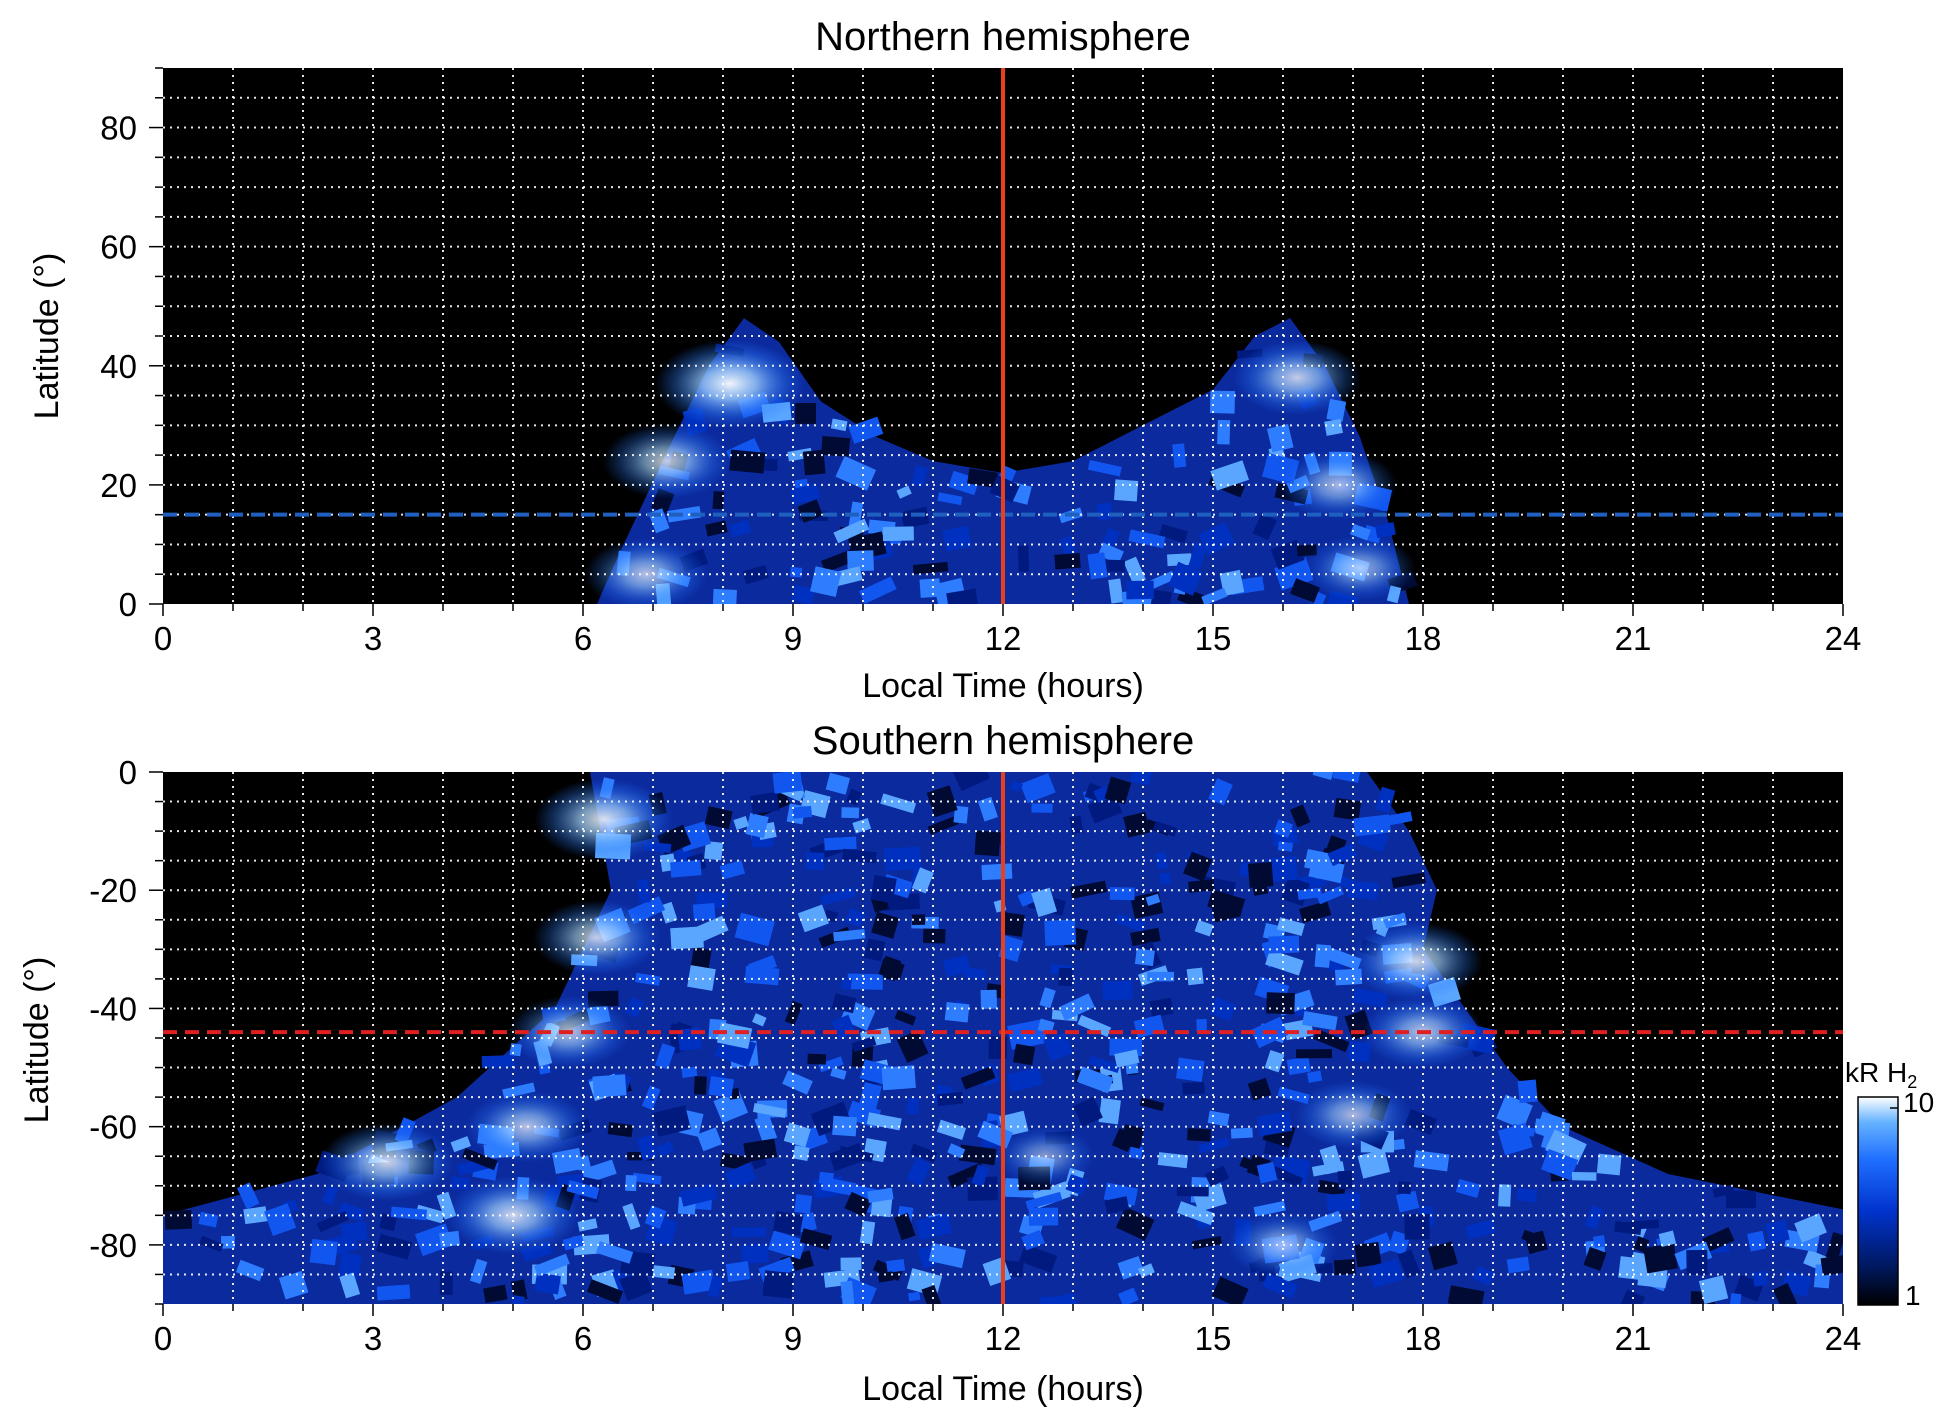 Image resolution: width=1950 pixels, height=1423 pixels. Describe the element at coordinates (163, 638) in the screenshot. I see `north-x-tick-label: 0` at that location.